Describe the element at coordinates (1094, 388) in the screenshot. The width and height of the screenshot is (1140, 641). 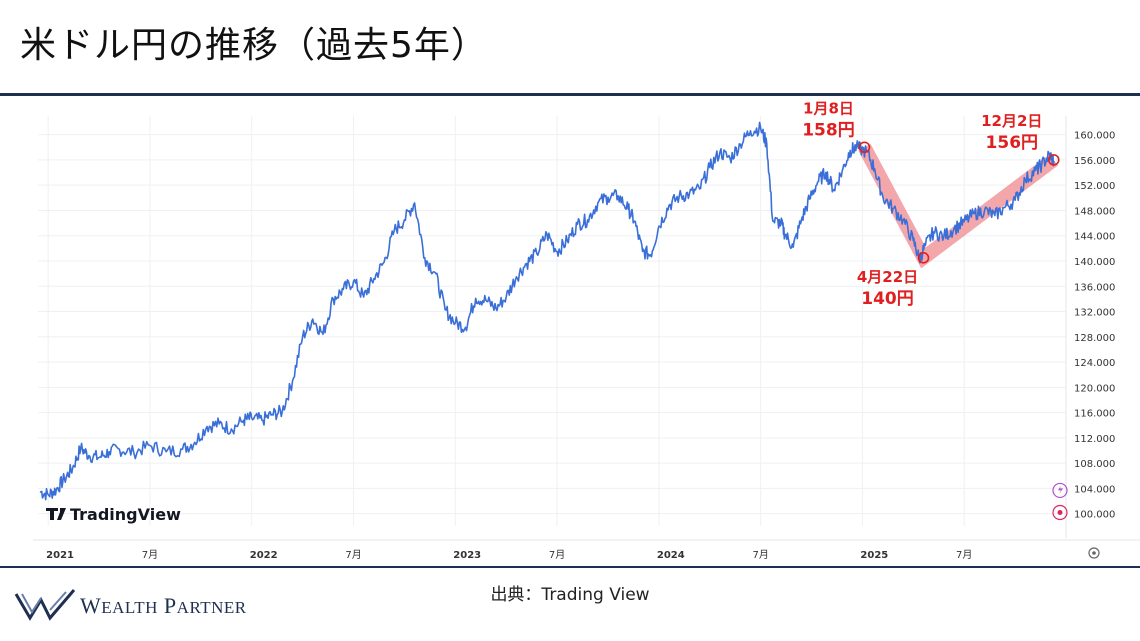
I see `y-tick-label: 120.000` at that location.